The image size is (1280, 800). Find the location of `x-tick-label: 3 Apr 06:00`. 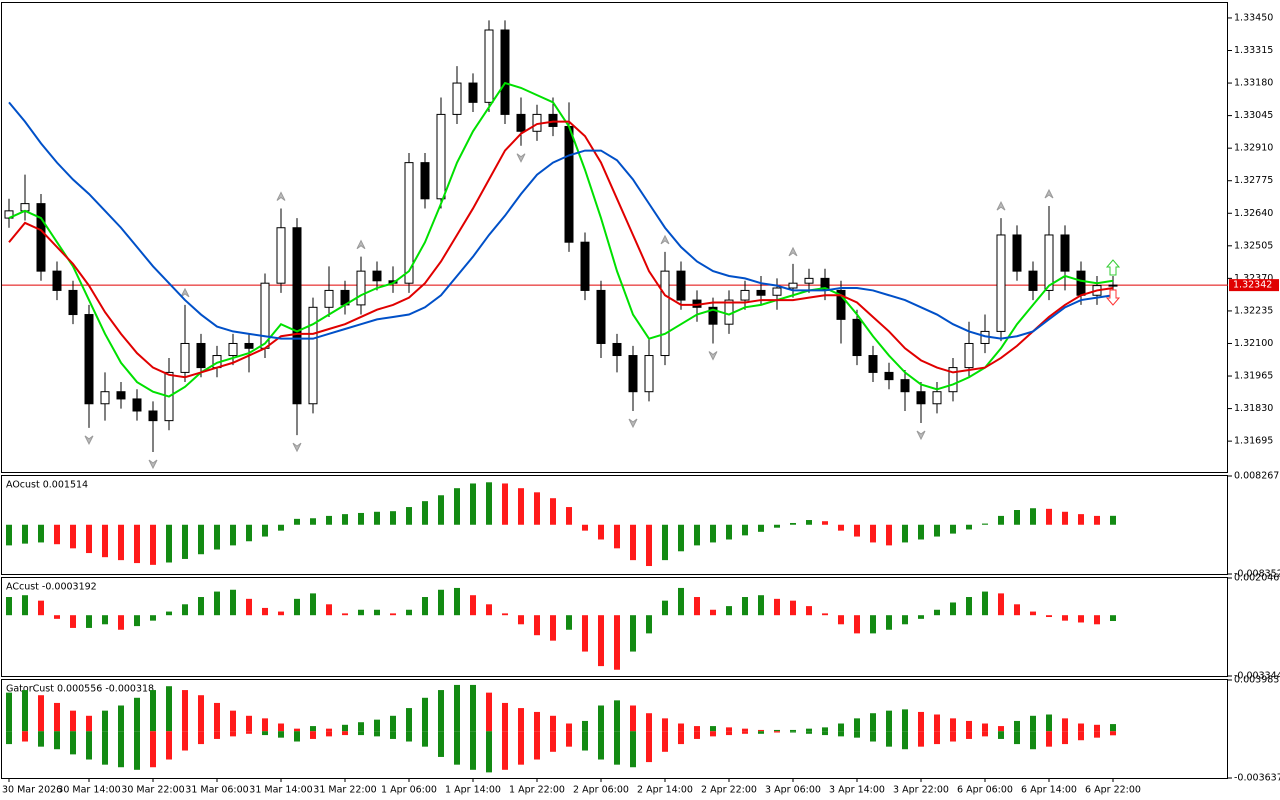

x-tick-label: 3 Apr 06:00 is located at coordinates (793, 790).